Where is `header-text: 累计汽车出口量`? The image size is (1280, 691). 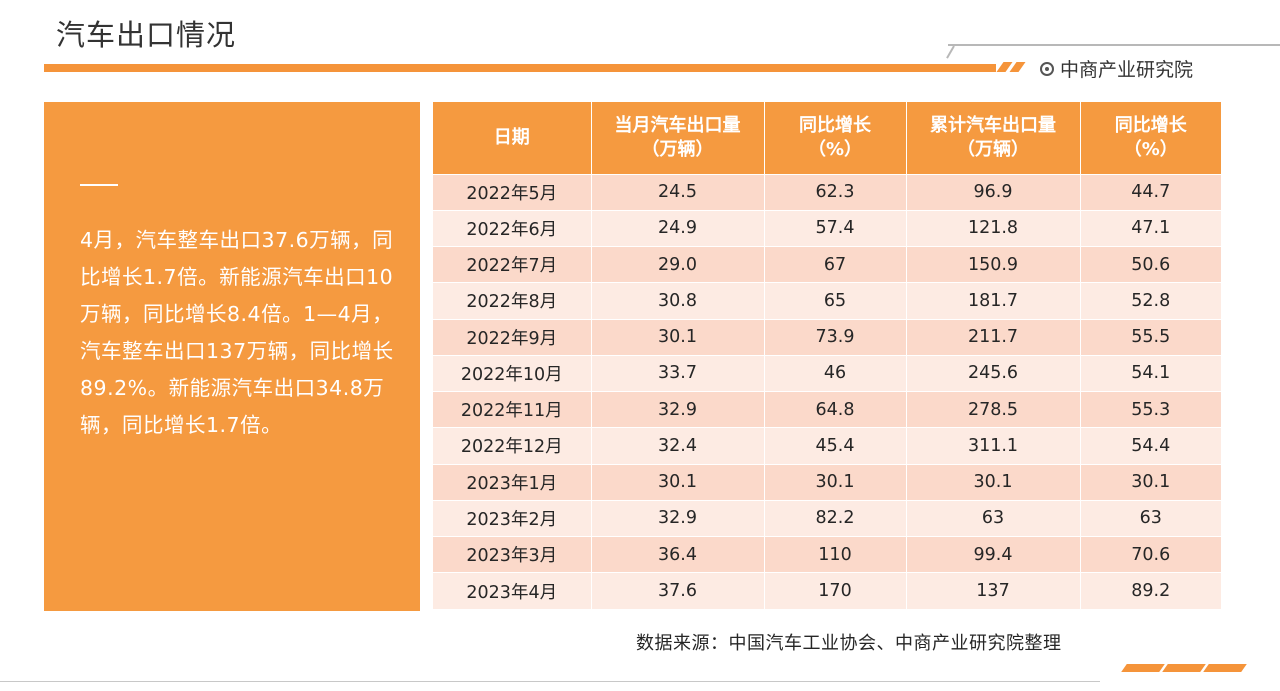
header-text: 累计汽车出口量 is located at coordinates (993, 125).